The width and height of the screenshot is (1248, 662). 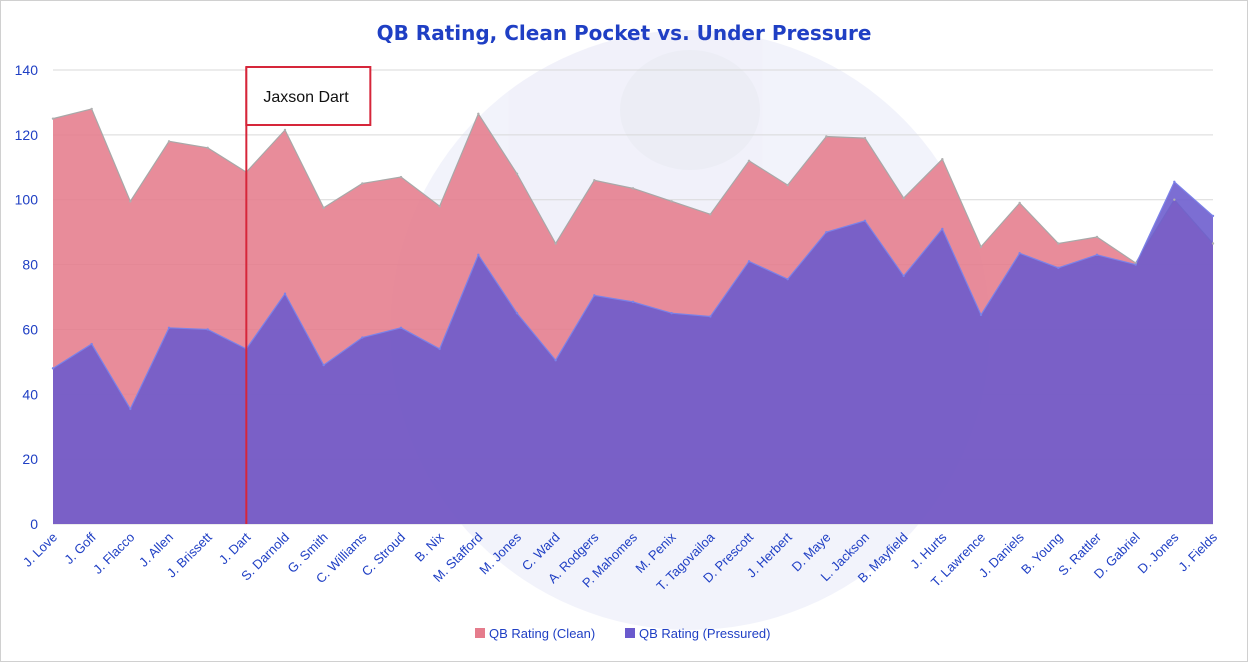 I want to click on y-tick-label: 60, so click(x=30, y=329).